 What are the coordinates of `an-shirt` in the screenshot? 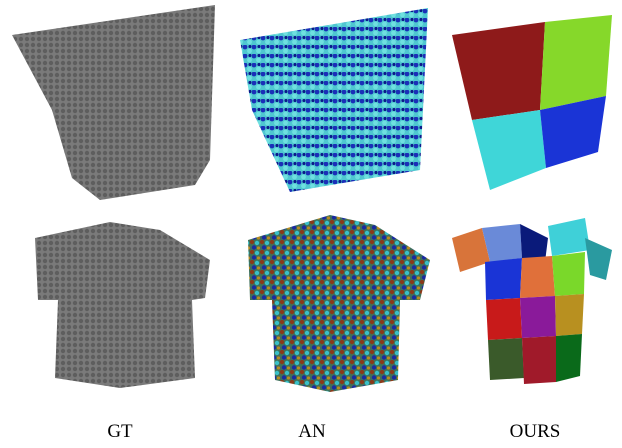 It's located at (339, 303).